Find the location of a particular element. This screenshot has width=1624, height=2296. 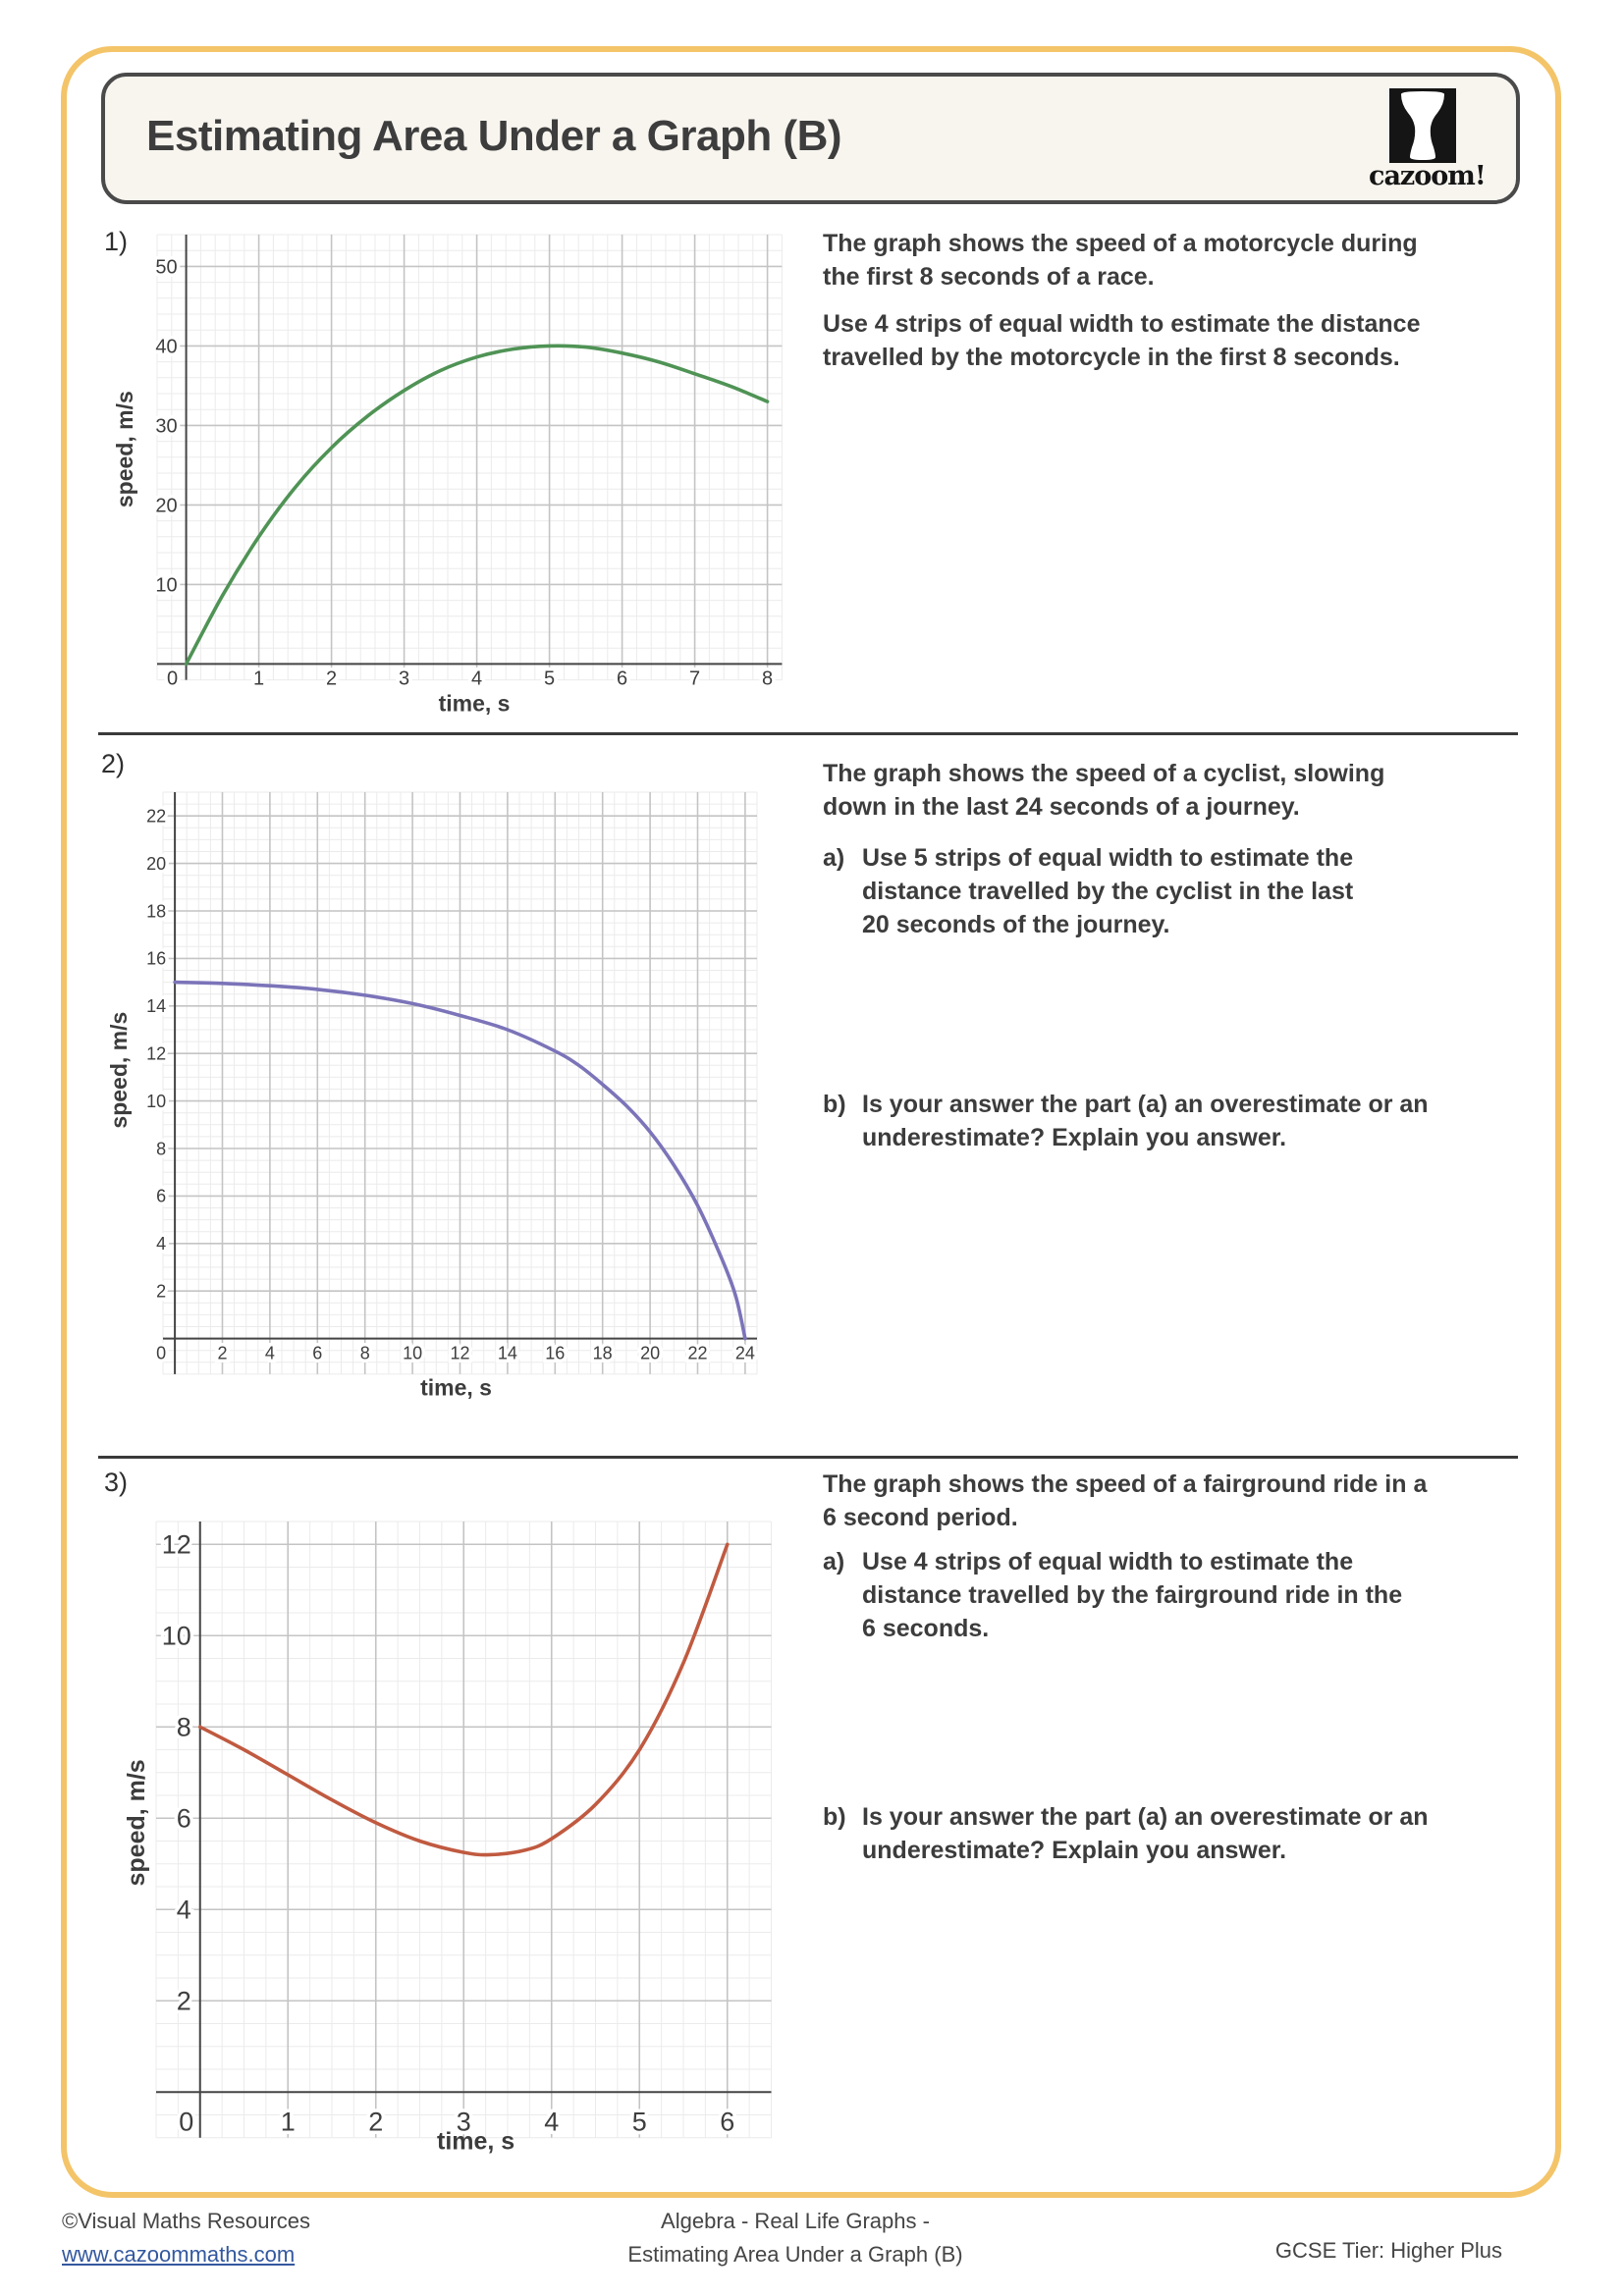

x-tick-label: 18 is located at coordinates (603, 1353).